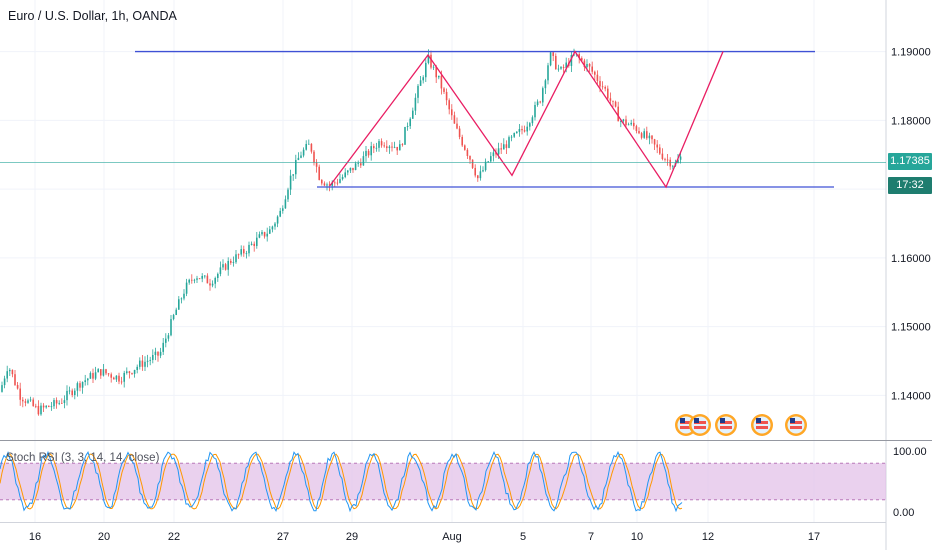 Image resolution: width=932 pixels, height=555 pixels. Describe the element at coordinates (83, 458) in the screenshot. I see `stoch-rsi-label: Stoch RSI (3, 3, 14, 14, close)` at that location.